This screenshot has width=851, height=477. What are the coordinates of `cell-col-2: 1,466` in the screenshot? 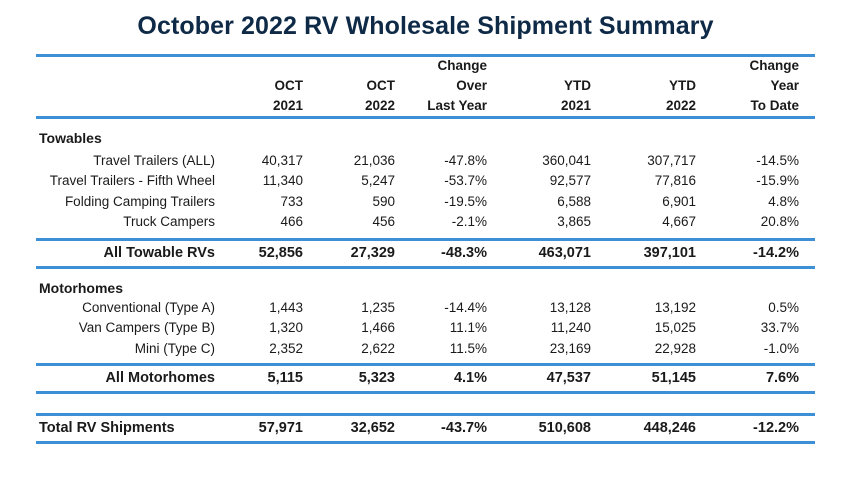 It's located at (378, 328).